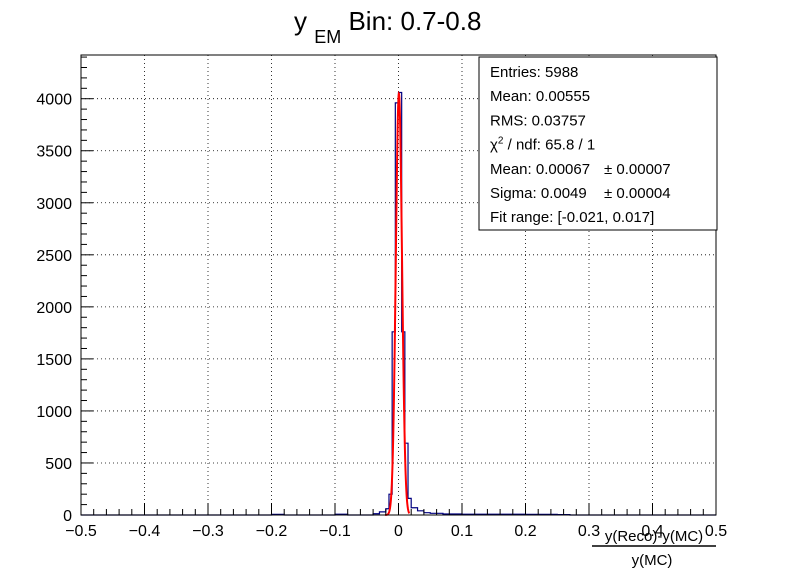 The width and height of the screenshot is (796, 572). I want to click on stats-row-label: Mean: 0.00067, so click(540, 169).